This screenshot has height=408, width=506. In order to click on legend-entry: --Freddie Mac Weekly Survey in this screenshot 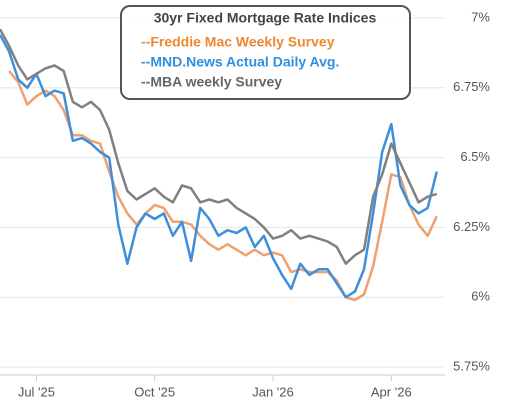, I will do `click(238, 42)`.